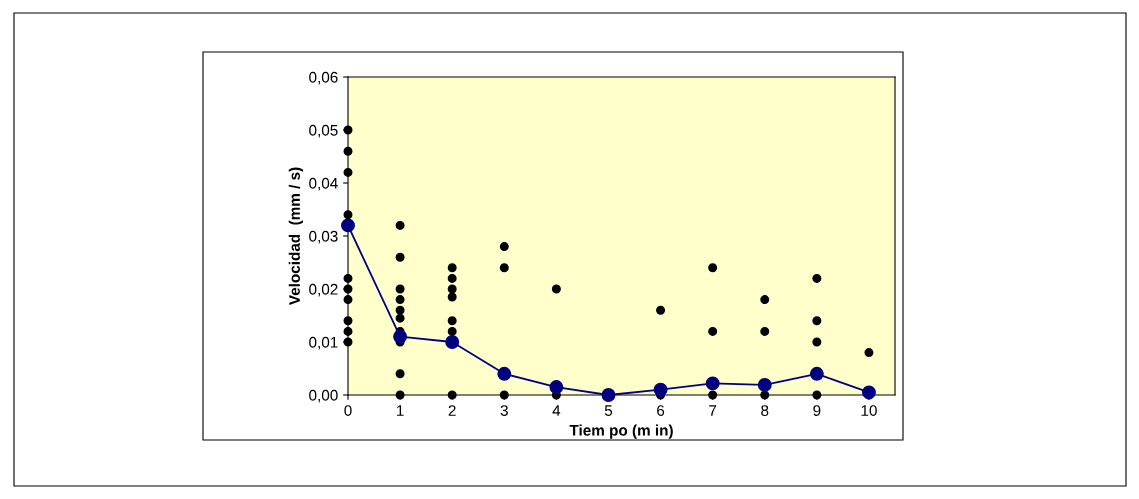 Image resolution: width=1139 pixels, height=499 pixels. Describe the element at coordinates (452, 410) in the screenshot. I see `x-tick-label: 2` at that location.